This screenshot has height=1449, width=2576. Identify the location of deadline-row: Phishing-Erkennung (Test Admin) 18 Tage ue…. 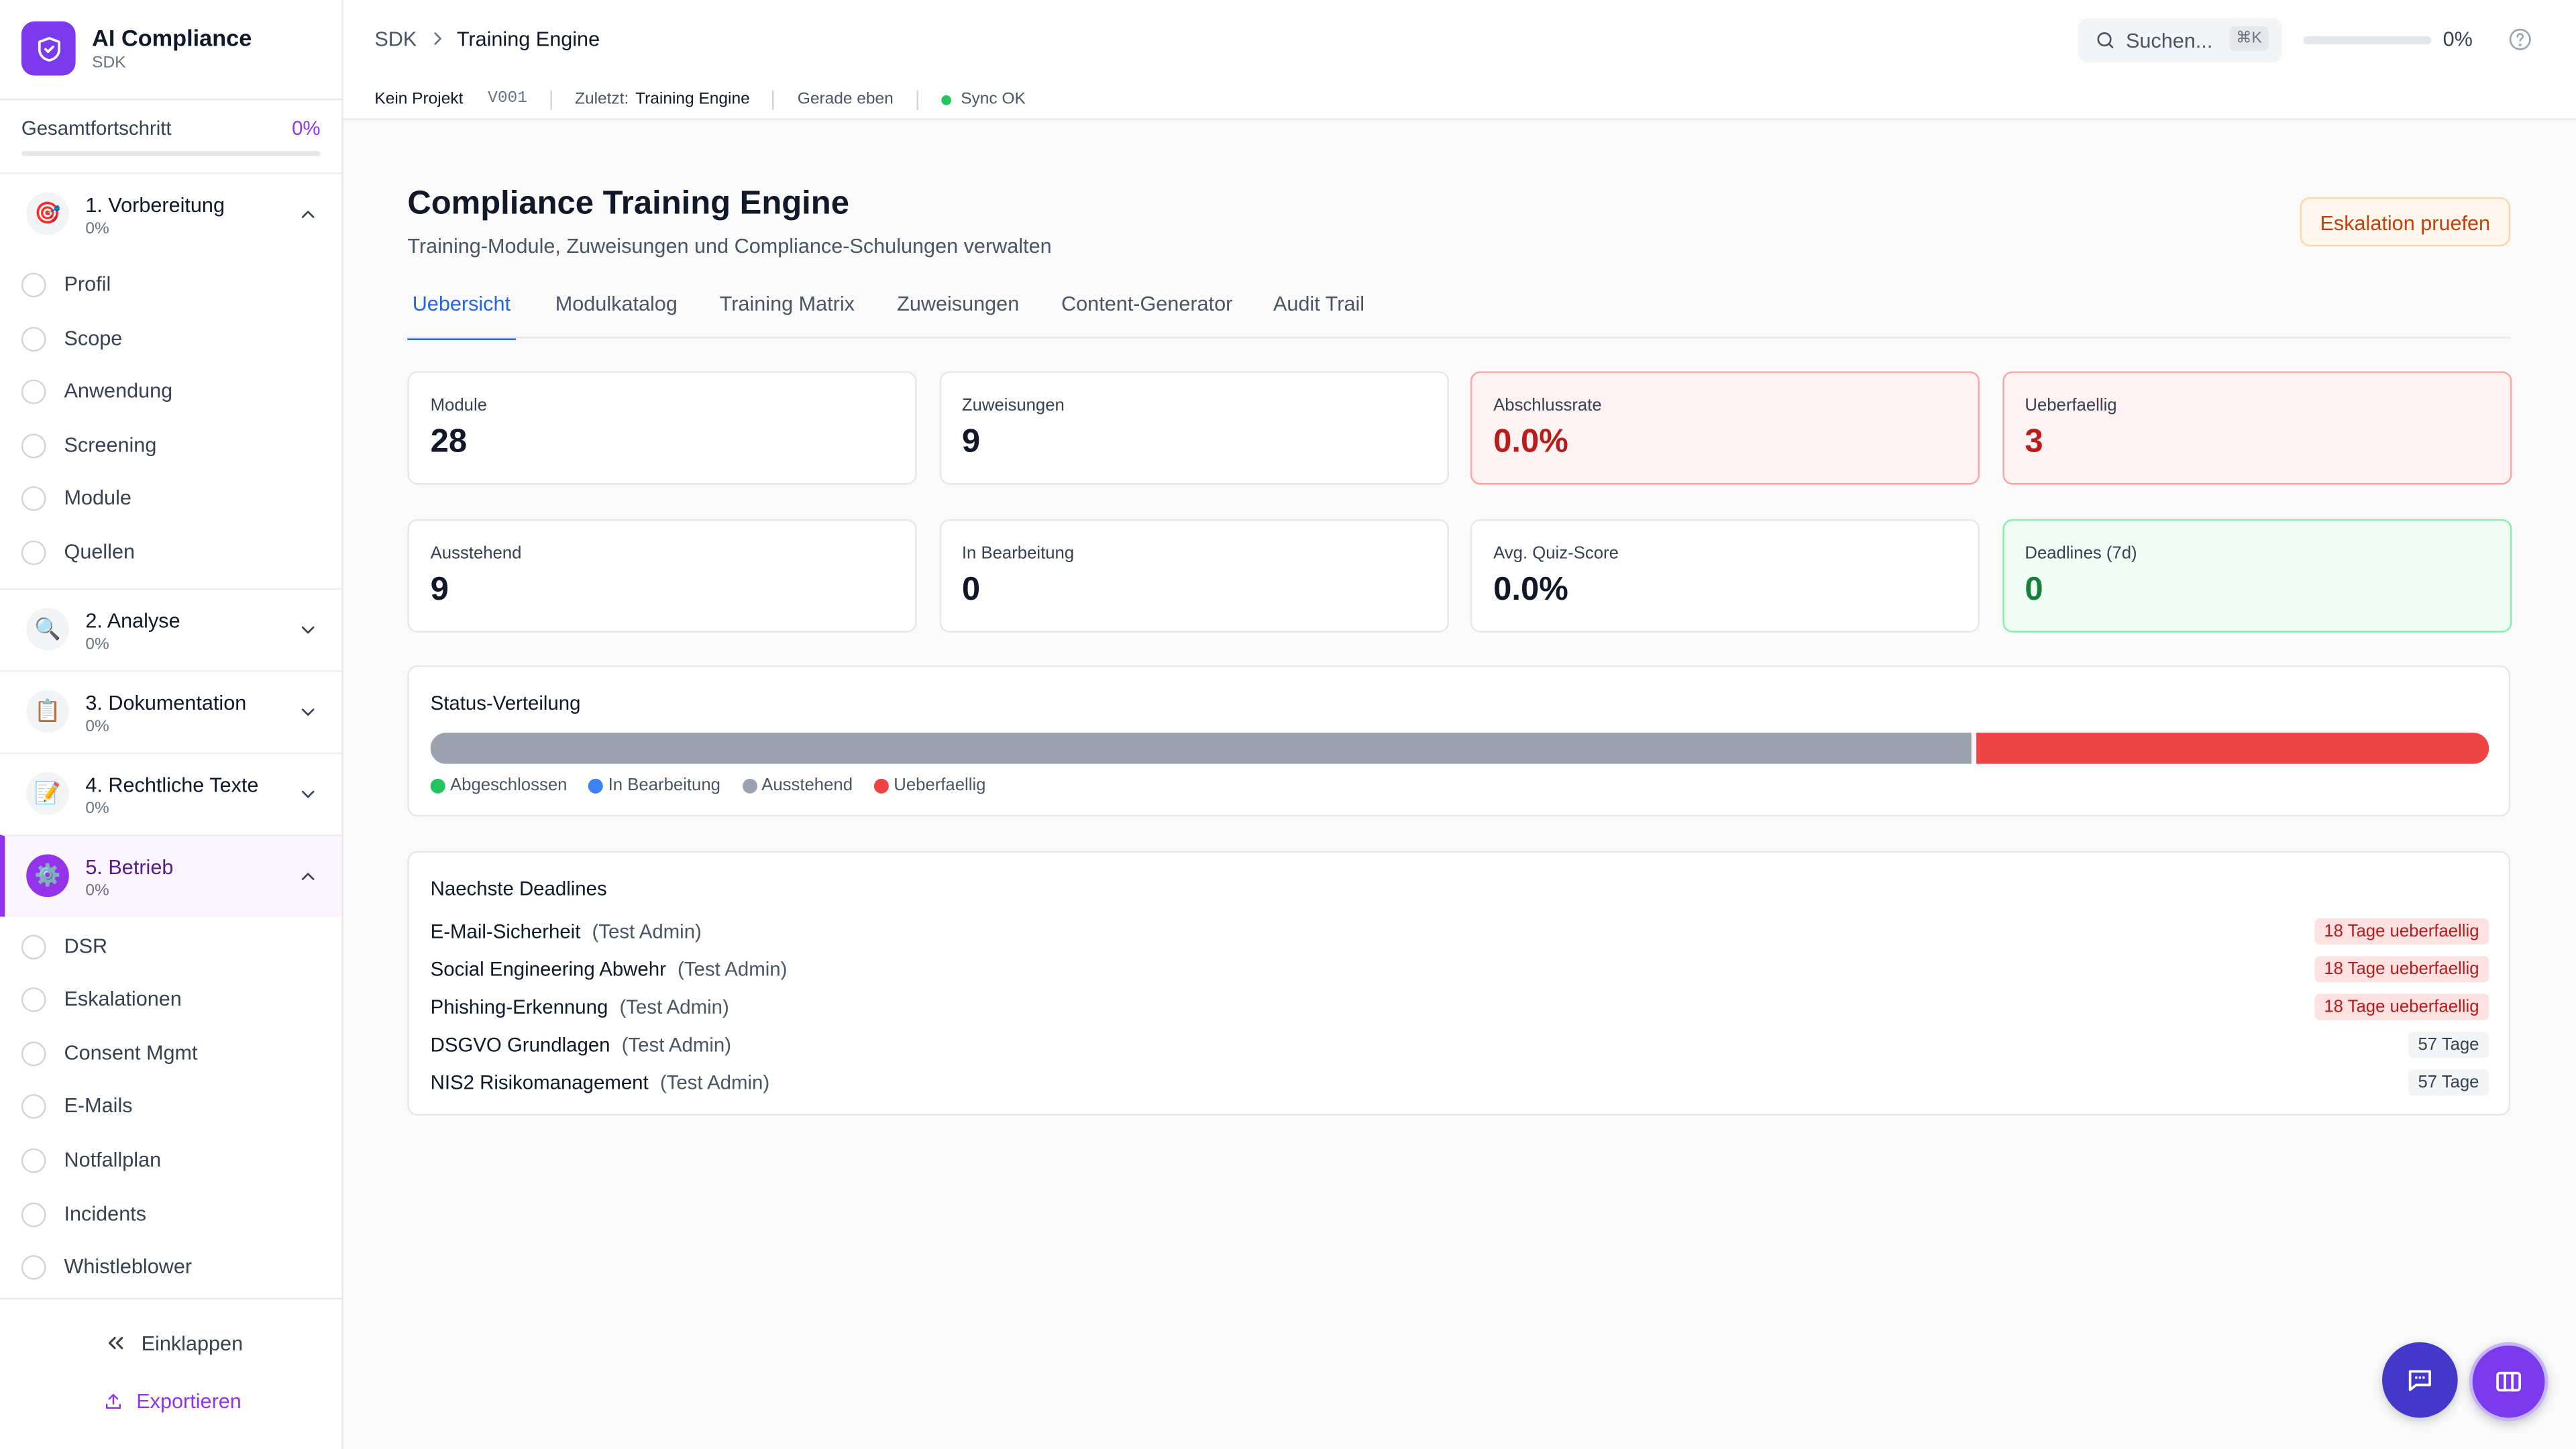
(1460, 1007).